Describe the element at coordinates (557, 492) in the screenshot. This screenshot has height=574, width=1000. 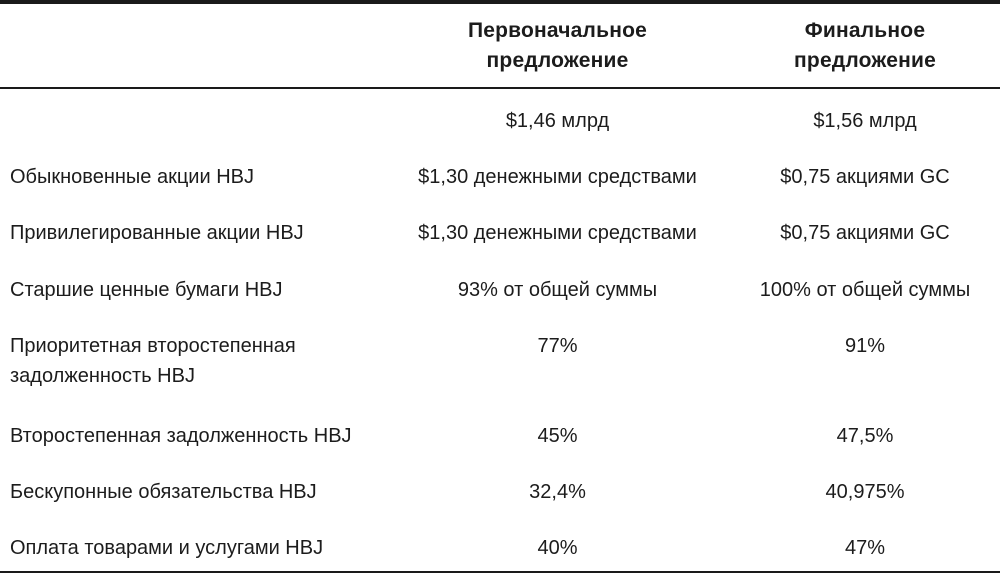
I see `row-6-initial: 32,4%` at that location.